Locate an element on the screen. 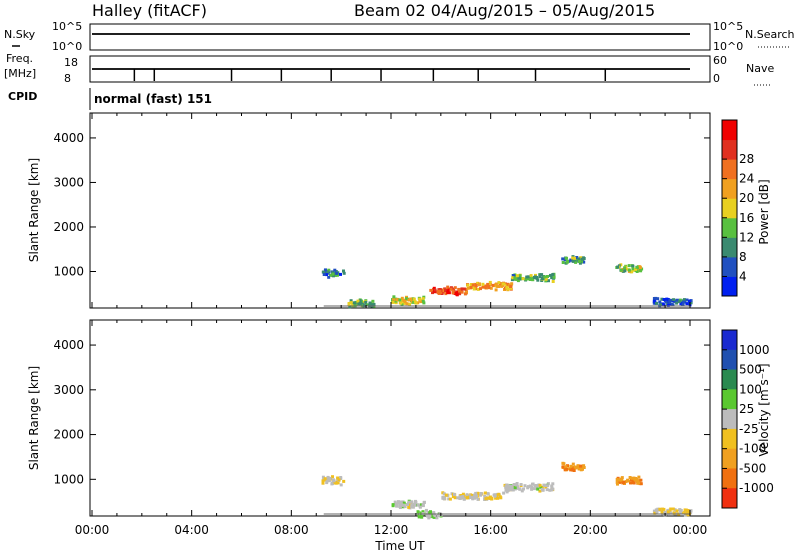 Image resolution: width=800 pixels, height=554 pixels. freq-label-1: Freq. is located at coordinates (19, 58).